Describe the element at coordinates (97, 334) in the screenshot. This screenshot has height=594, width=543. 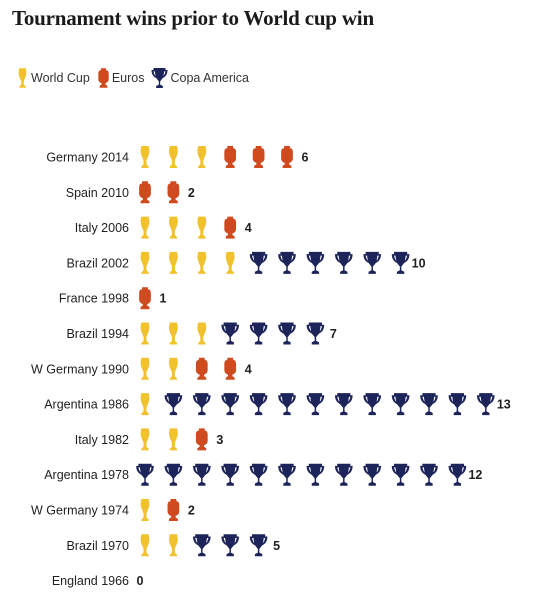
I see `row-label: Brazil 1994` at that location.